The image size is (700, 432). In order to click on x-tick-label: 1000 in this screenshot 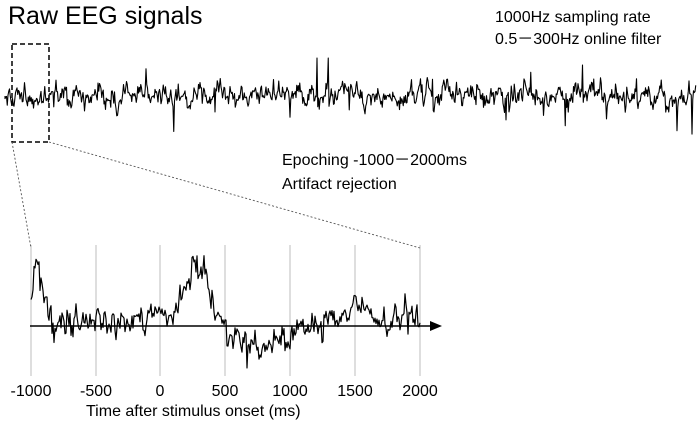, I will do `click(290, 391)`.